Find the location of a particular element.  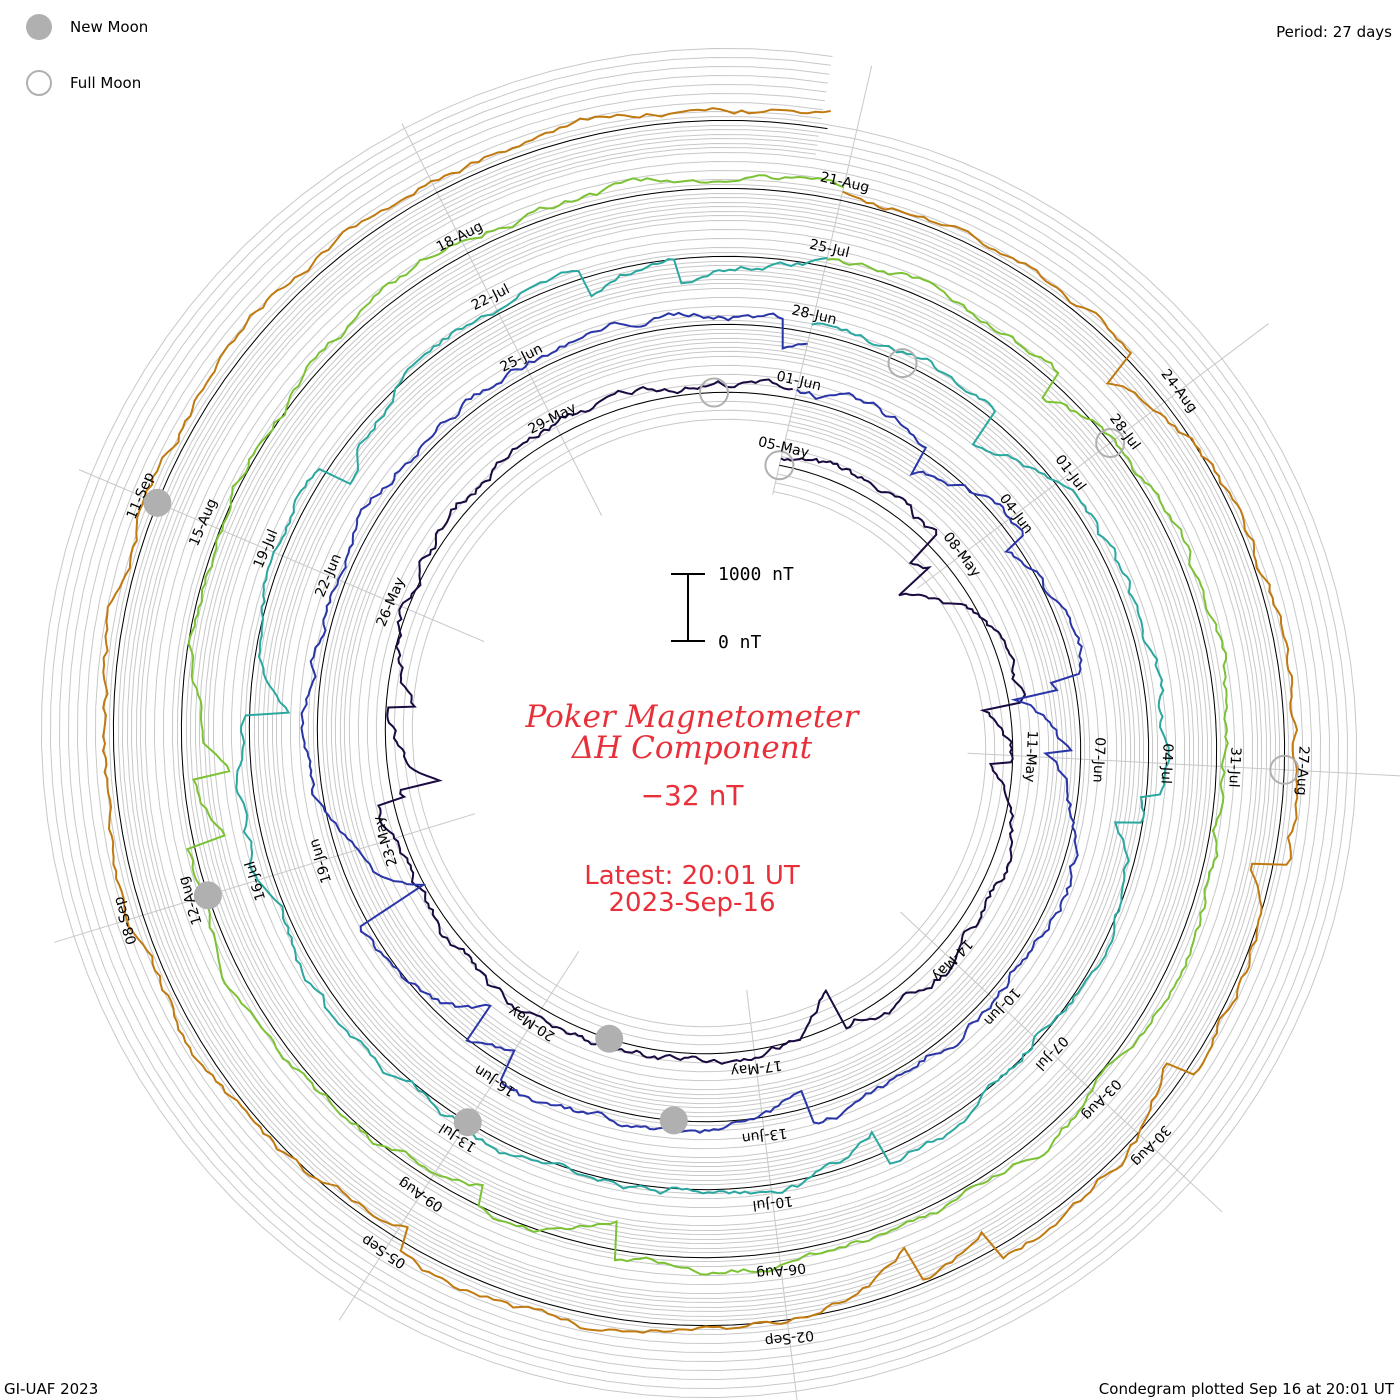

latest-time: Latest: 20:01 UT is located at coordinates (692, 876).